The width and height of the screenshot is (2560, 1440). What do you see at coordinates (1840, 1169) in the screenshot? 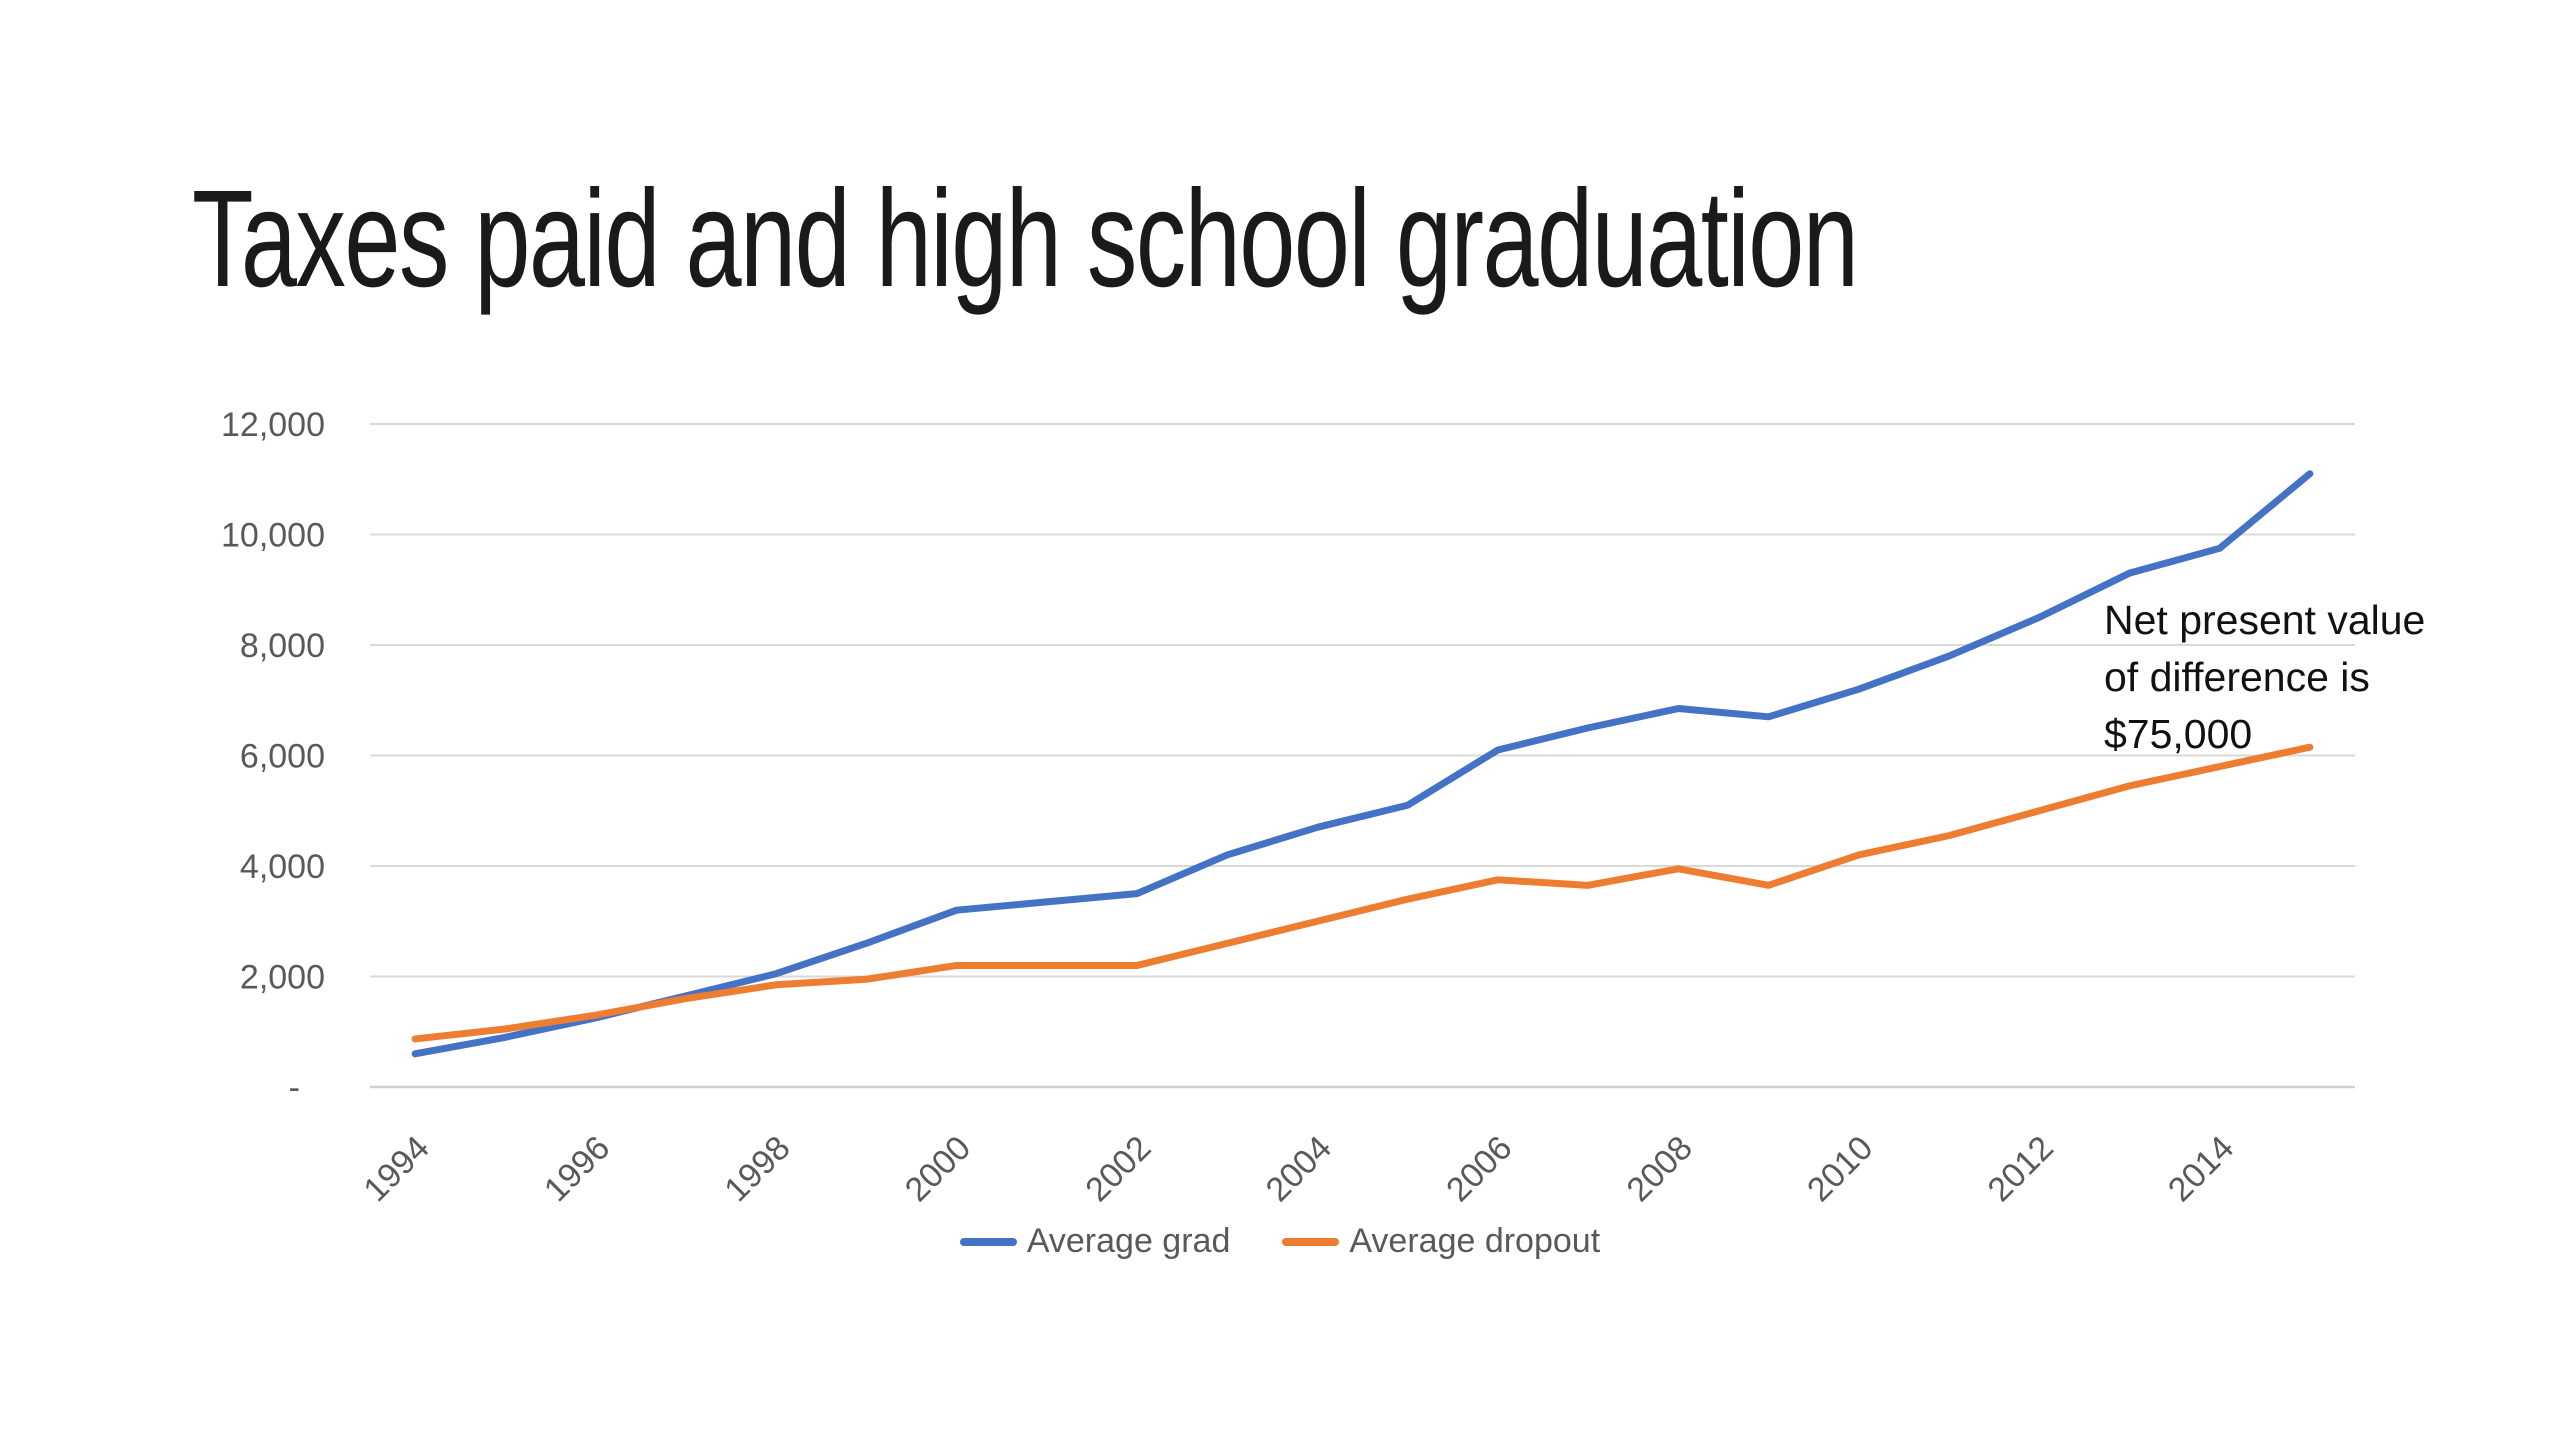
I see `x-tick-label: 2010` at bounding box center [1840, 1169].